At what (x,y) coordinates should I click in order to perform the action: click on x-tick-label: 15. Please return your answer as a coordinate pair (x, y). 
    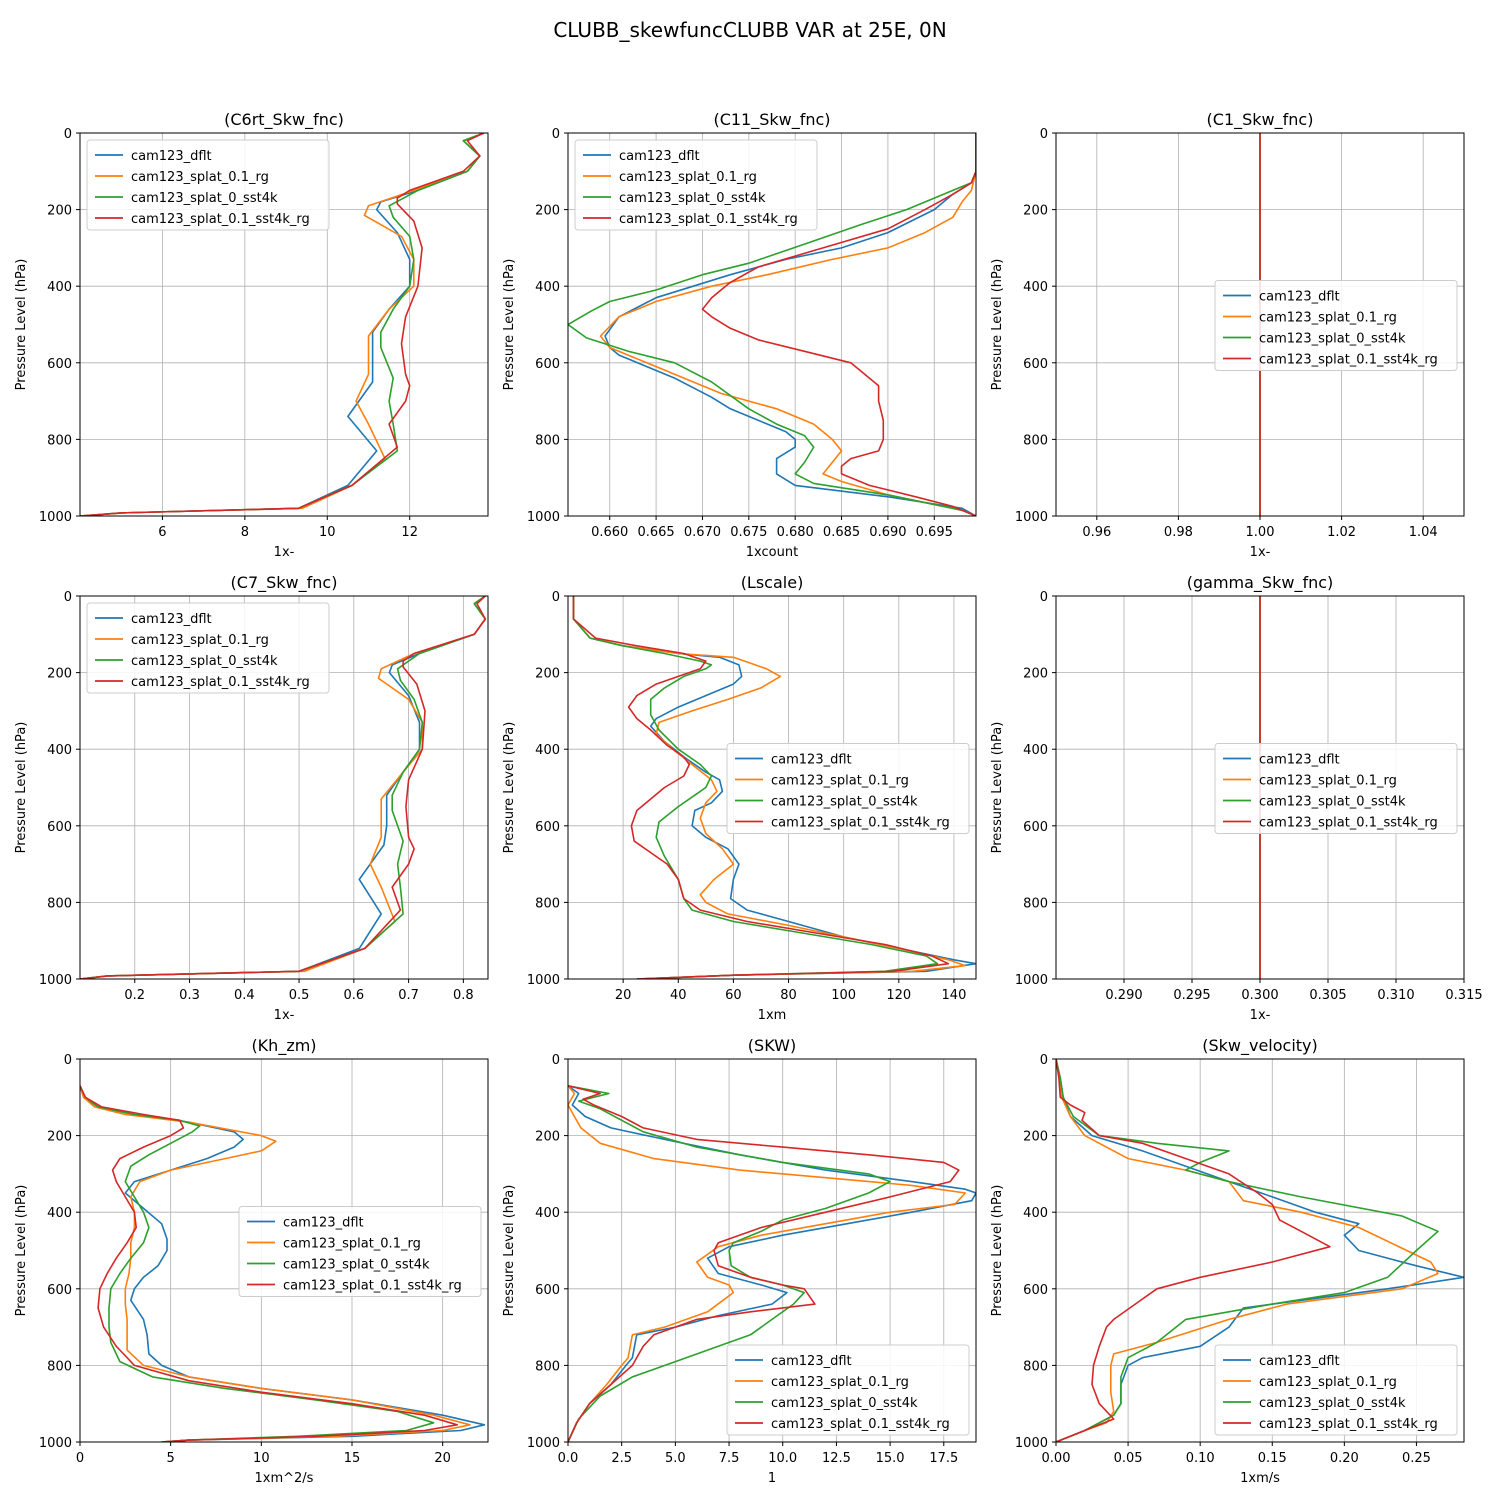
    Looking at the image, I should click on (352, 1458).